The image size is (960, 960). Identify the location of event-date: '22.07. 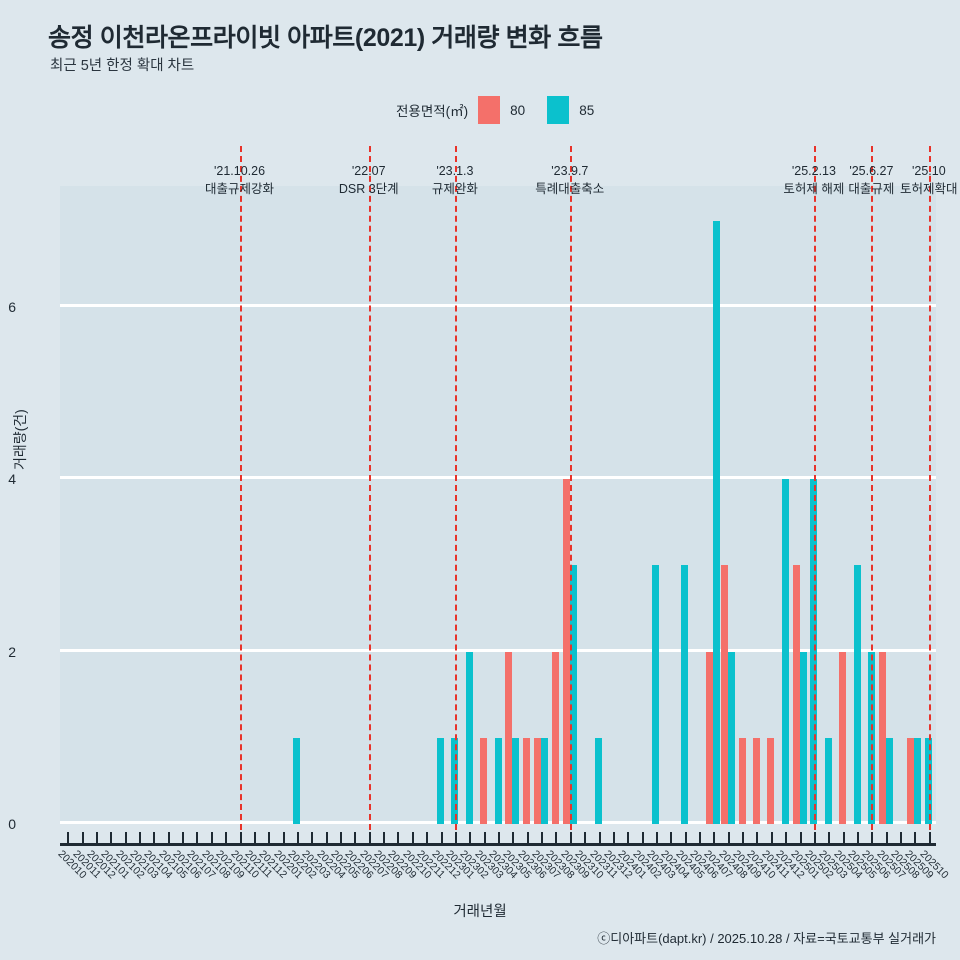
(368, 171).